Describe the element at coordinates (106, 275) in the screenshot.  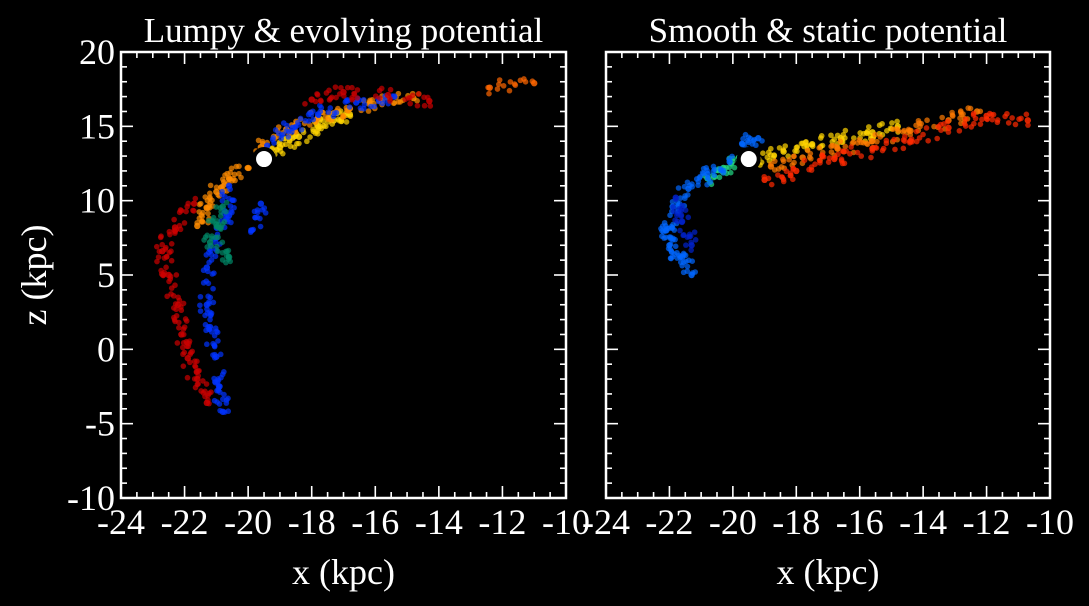
I see `y-tick-label: 5` at that location.